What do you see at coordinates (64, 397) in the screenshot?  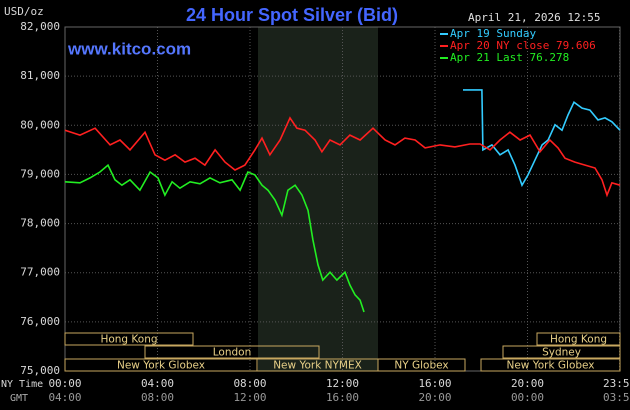 I see `x-tick-label-gmt: 04:00` at bounding box center [64, 397].